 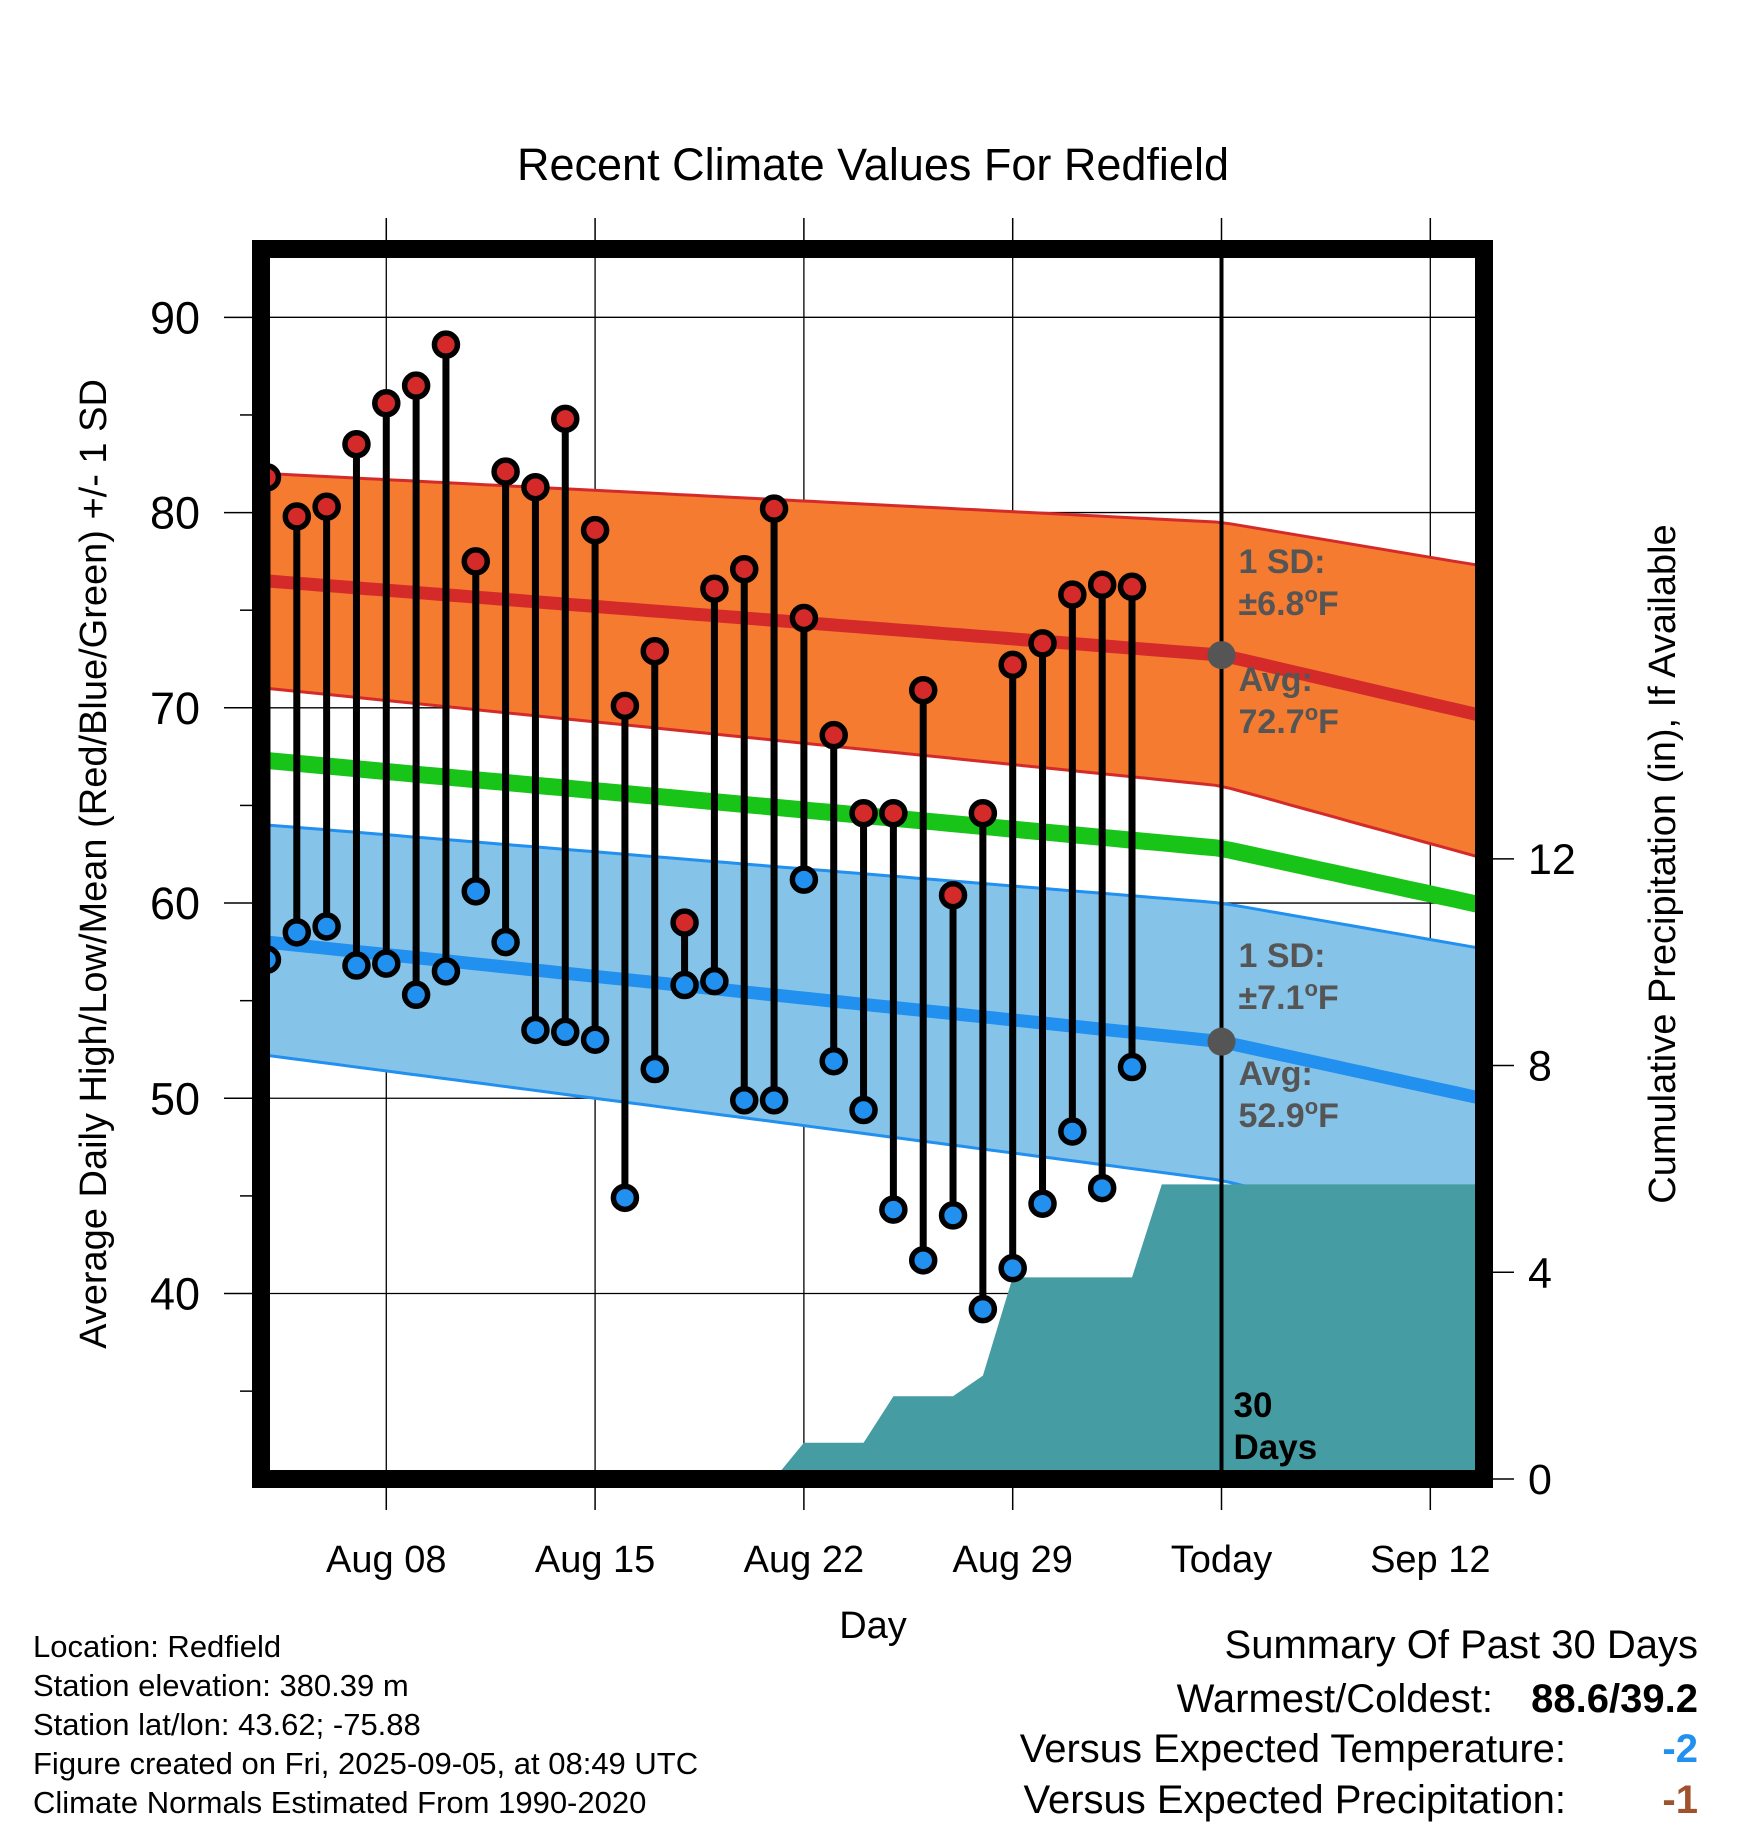 What do you see at coordinates (1293, 1749) in the screenshot?
I see `temp-label: Versus Expected Temperature:` at bounding box center [1293, 1749].